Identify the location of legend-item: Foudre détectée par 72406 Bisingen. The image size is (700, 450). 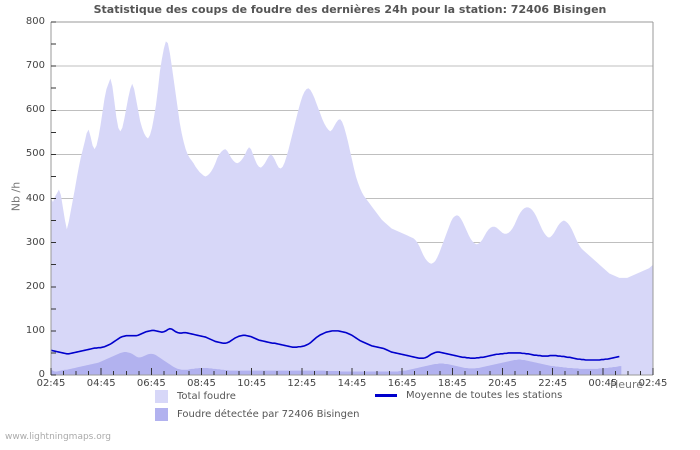
(257, 414).